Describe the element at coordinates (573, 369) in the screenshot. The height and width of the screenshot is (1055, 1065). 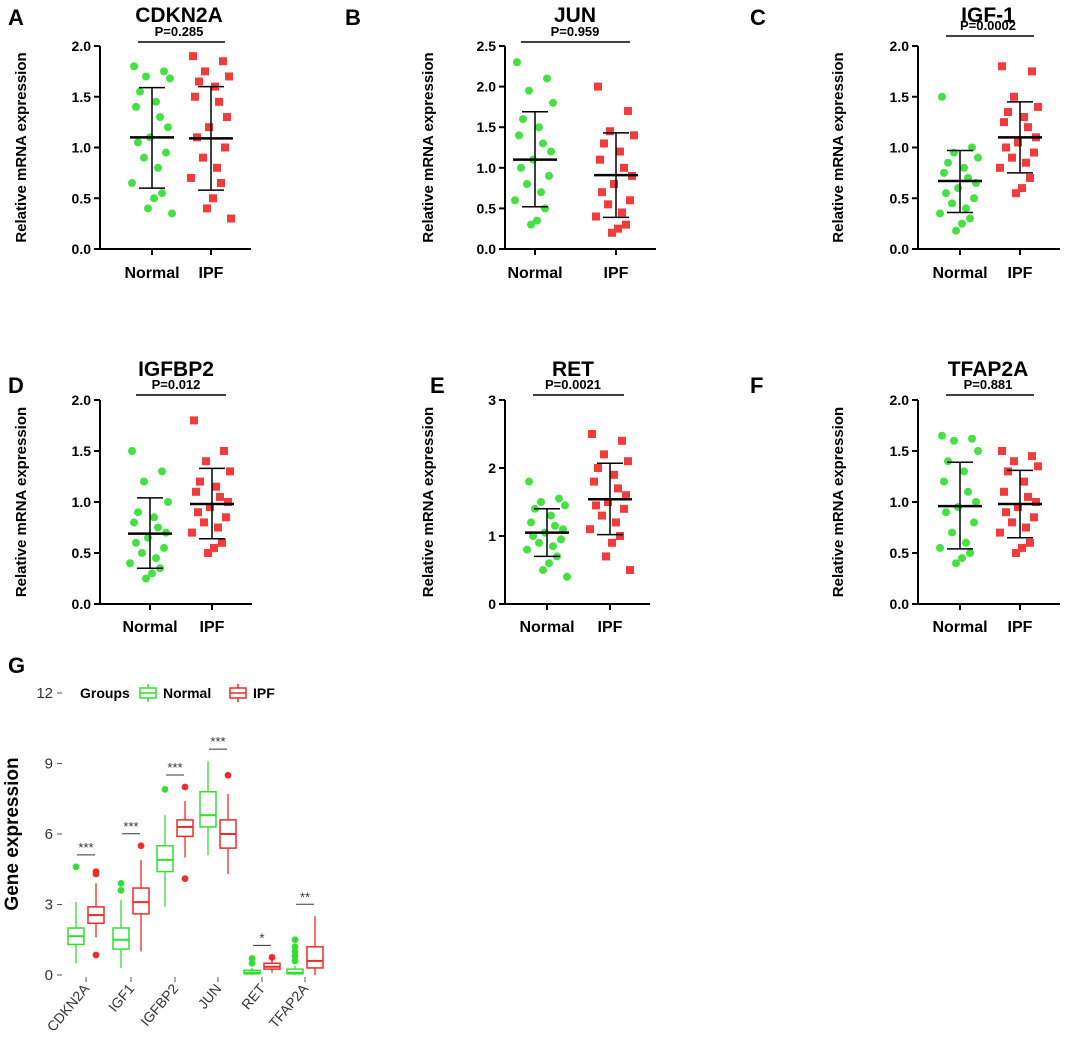
I see `chart-title: RET` at that location.